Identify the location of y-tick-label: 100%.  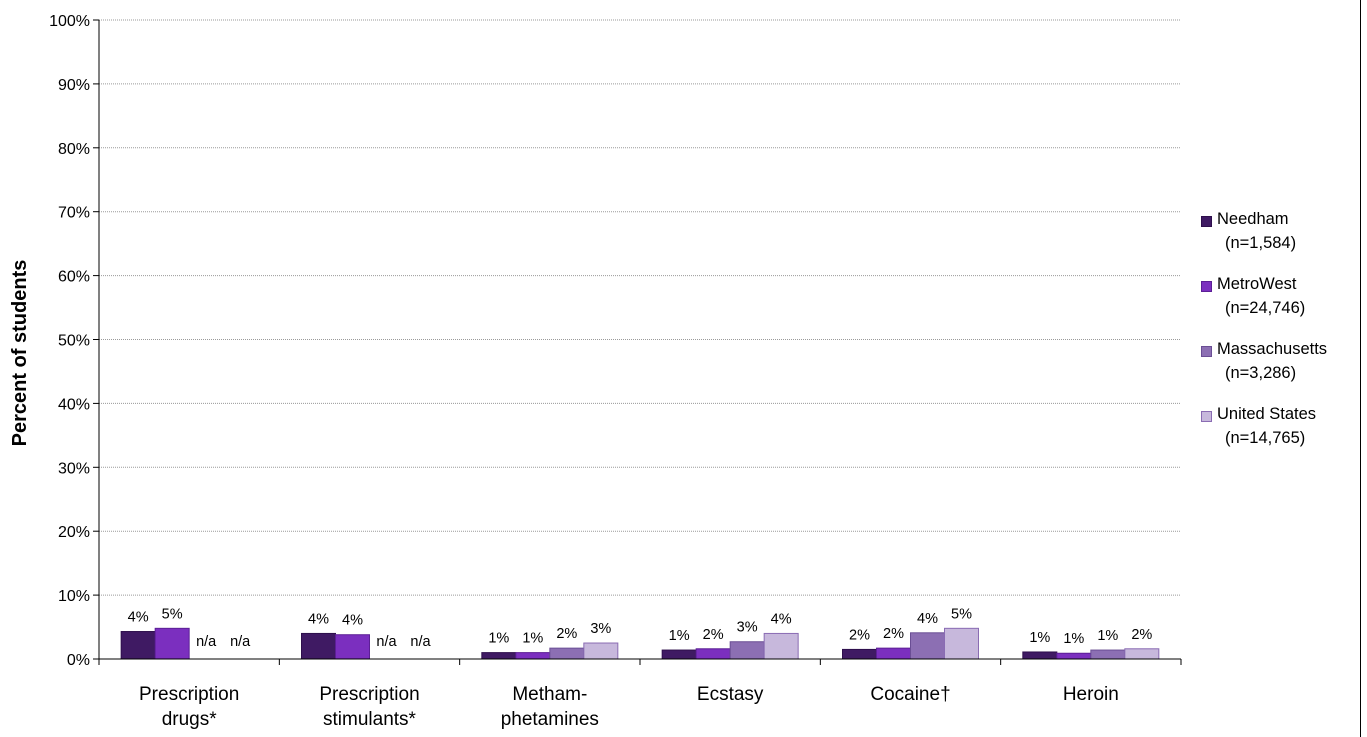
(69, 21).